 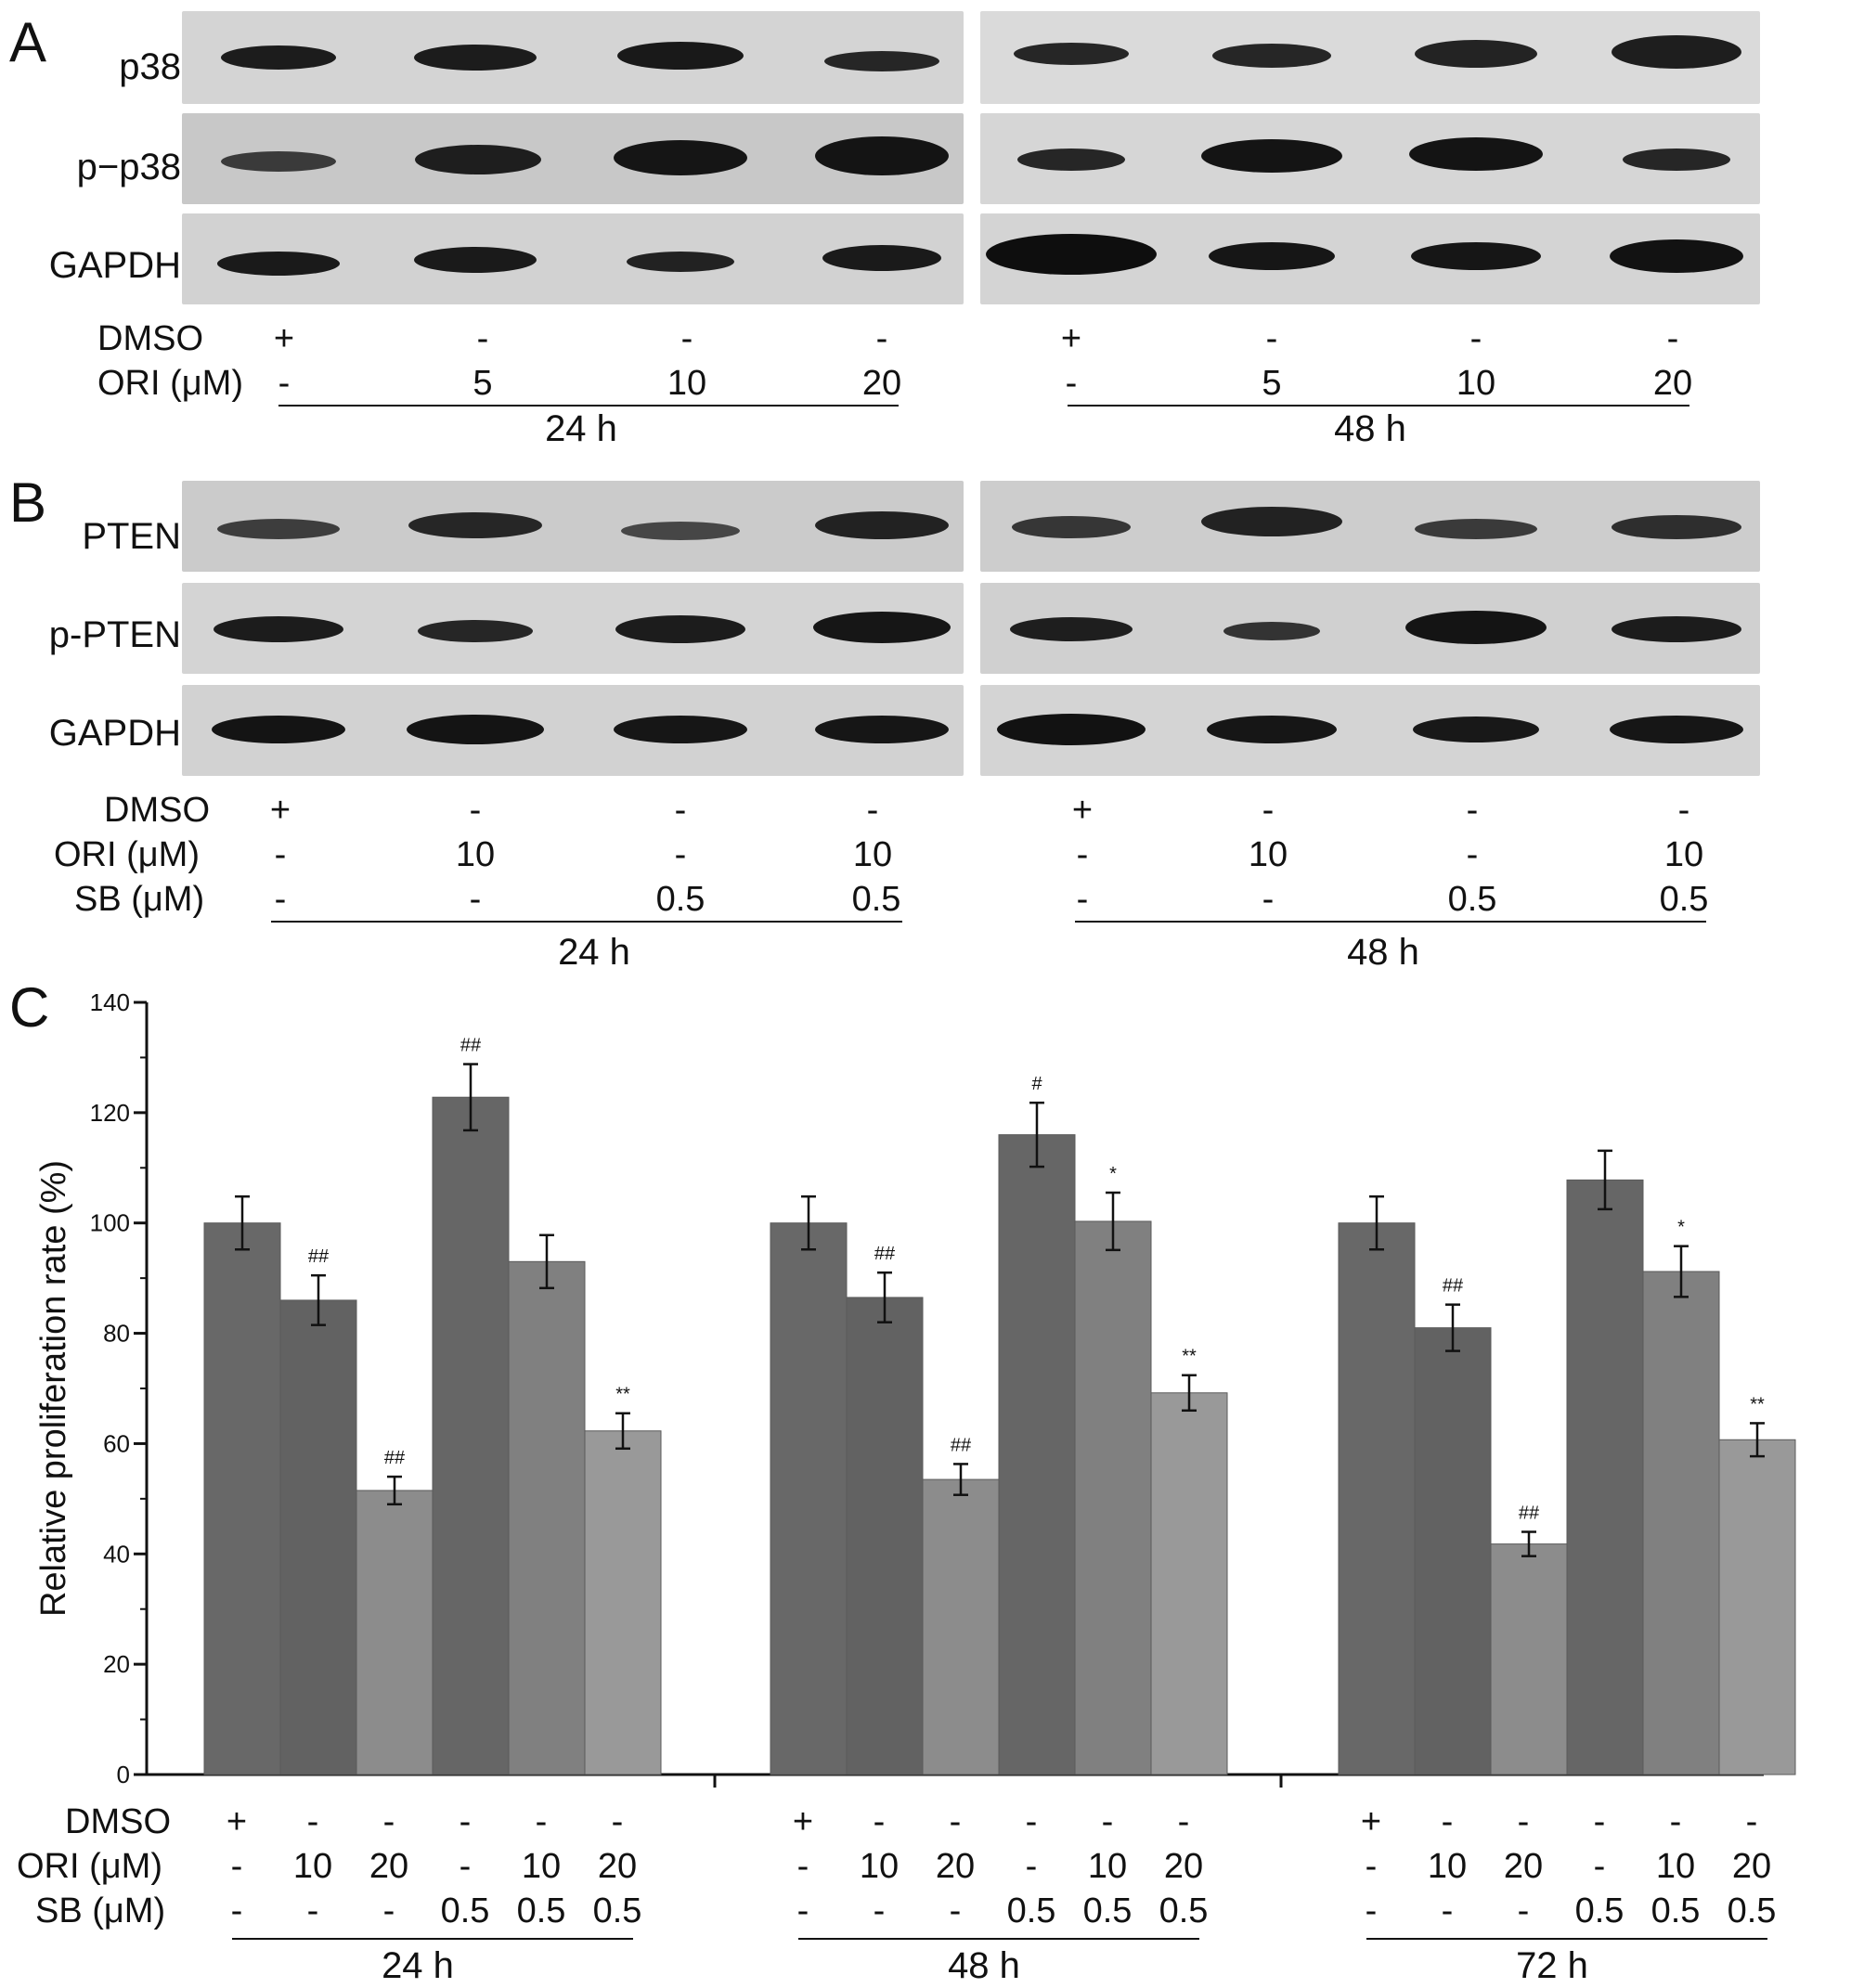 What do you see at coordinates (1757, 1404) in the screenshot?
I see `significance-label: **` at bounding box center [1757, 1404].